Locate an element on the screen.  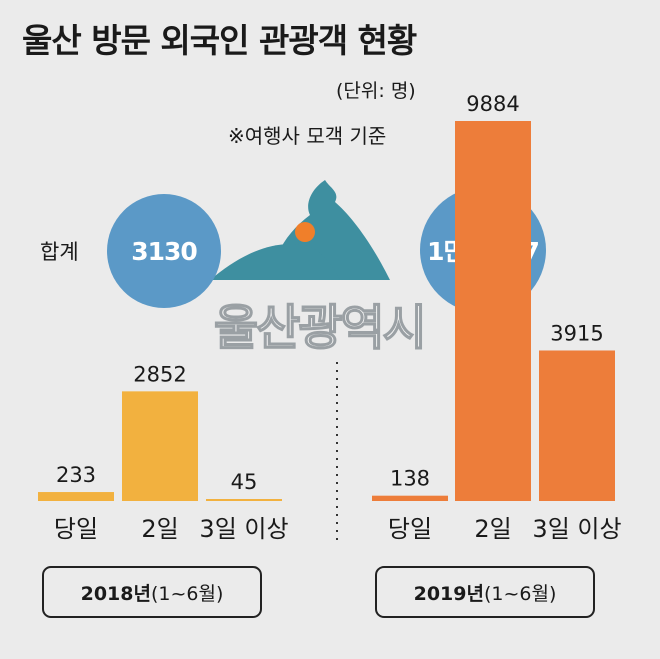
category-label-2018-0: 당일 is located at coordinates (76, 529).